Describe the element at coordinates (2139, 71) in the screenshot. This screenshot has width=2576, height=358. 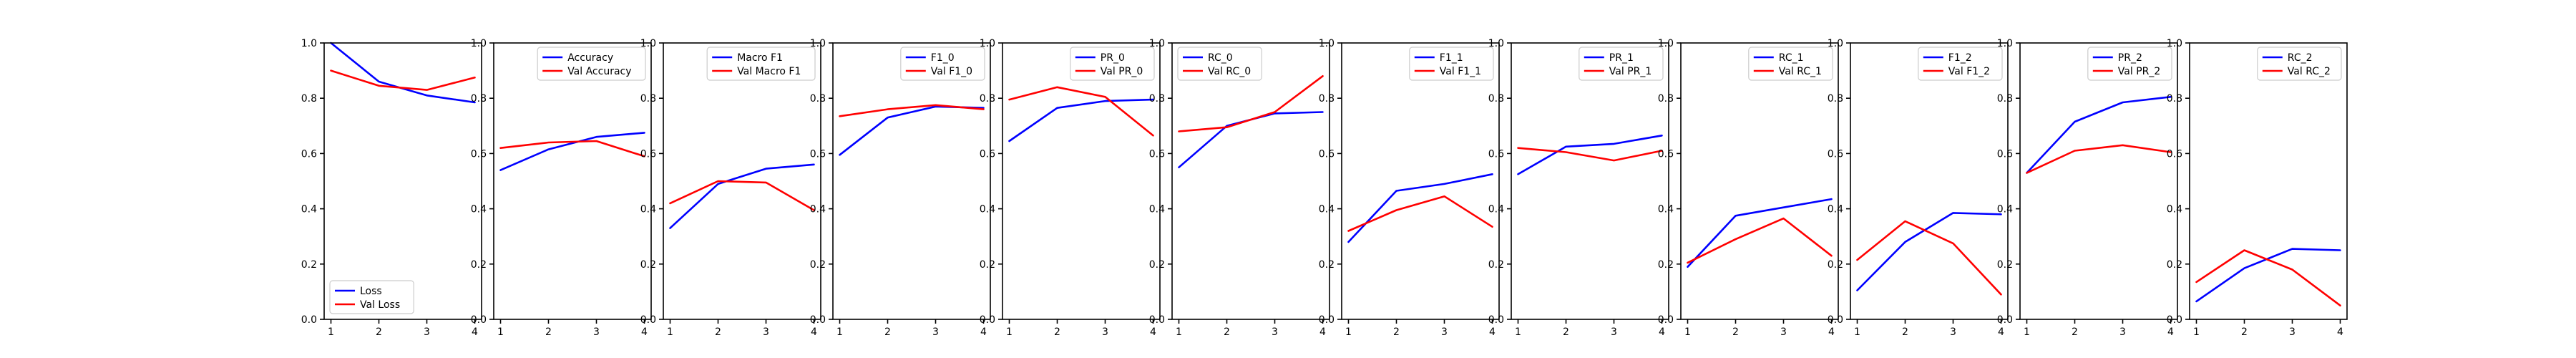
I see `legend-label: Val PR_2` at that location.